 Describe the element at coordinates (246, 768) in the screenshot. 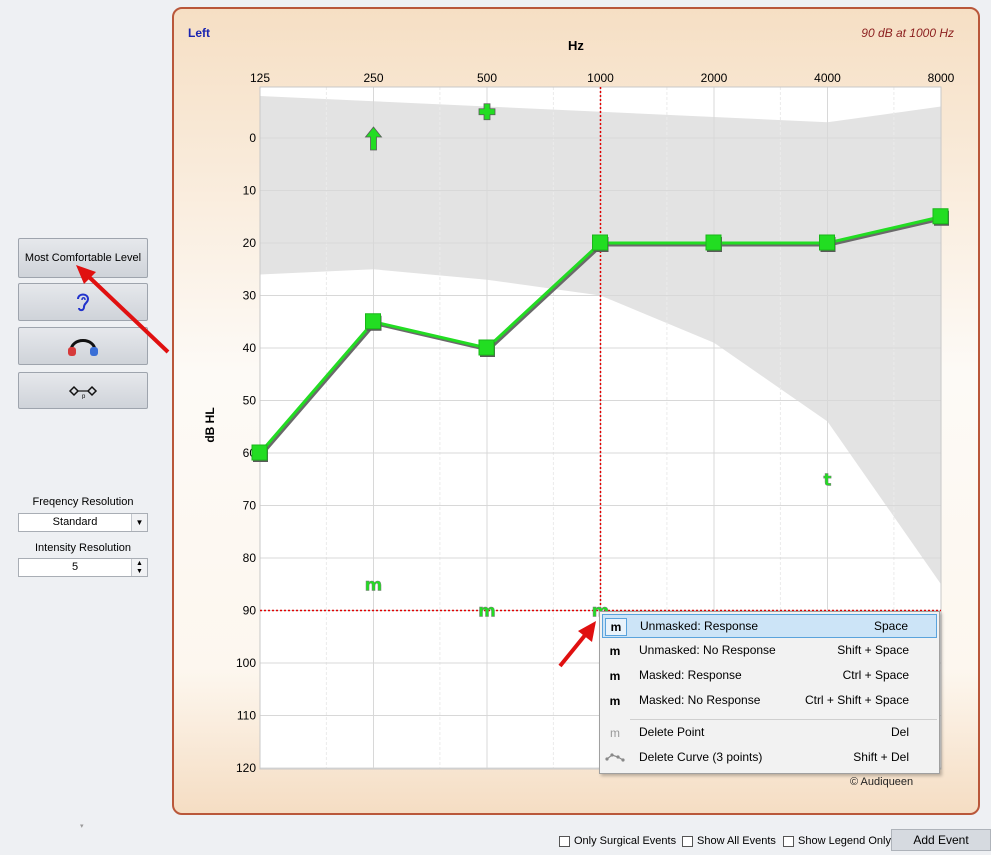

I see `y-tick-label: 120` at that location.